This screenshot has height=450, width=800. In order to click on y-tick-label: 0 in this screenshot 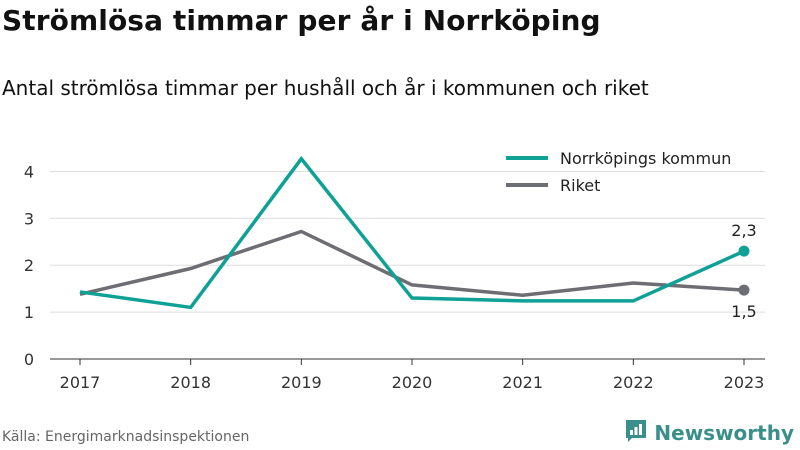, I will do `click(29, 359)`.